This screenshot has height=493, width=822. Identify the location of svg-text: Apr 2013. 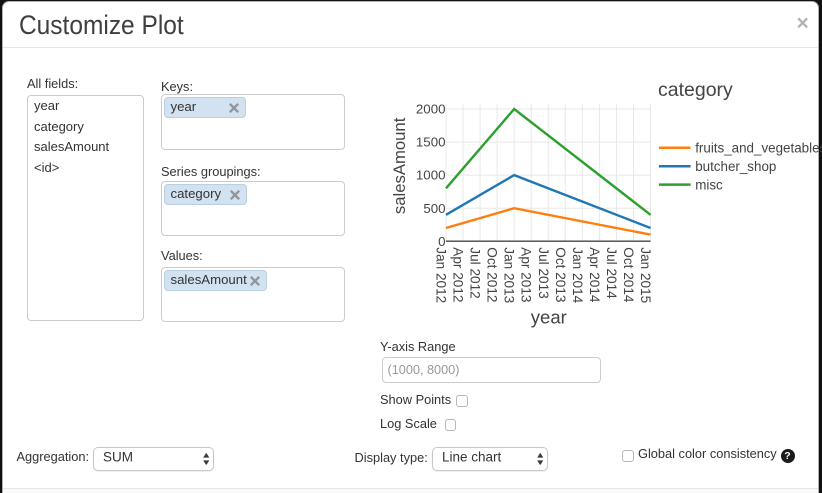
(526, 274).